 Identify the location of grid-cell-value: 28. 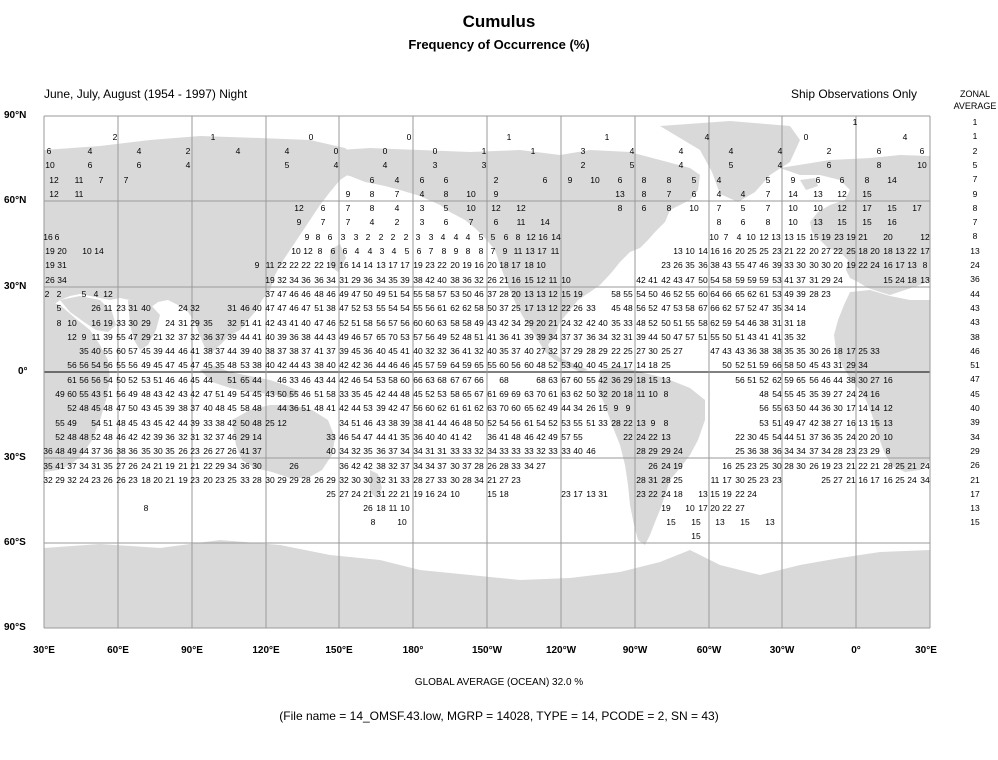
(641, 480).